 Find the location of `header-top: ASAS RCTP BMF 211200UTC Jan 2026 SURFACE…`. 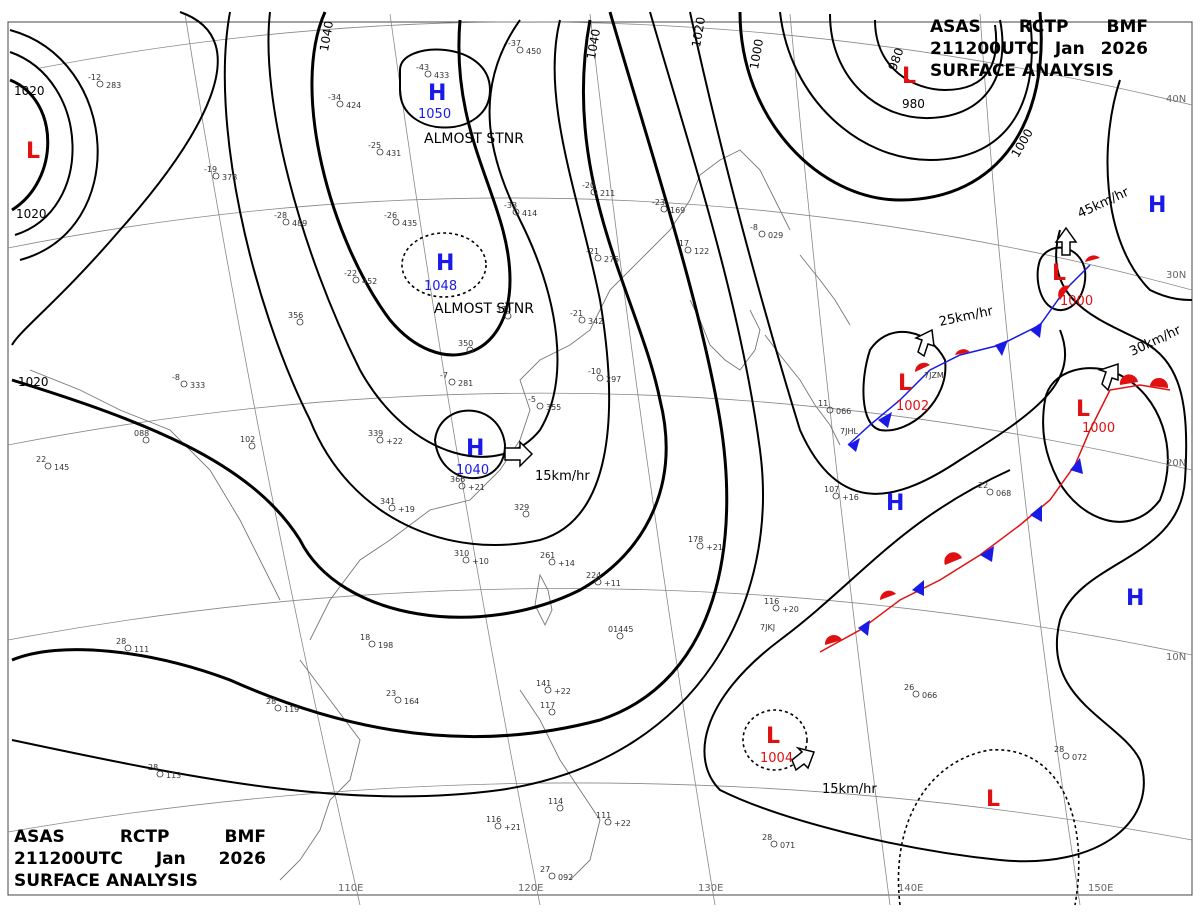

header-top: ASAS RCTP BMF 211200UTC Jan 2026 SURFACE… is located at coordinates (1039, 49).